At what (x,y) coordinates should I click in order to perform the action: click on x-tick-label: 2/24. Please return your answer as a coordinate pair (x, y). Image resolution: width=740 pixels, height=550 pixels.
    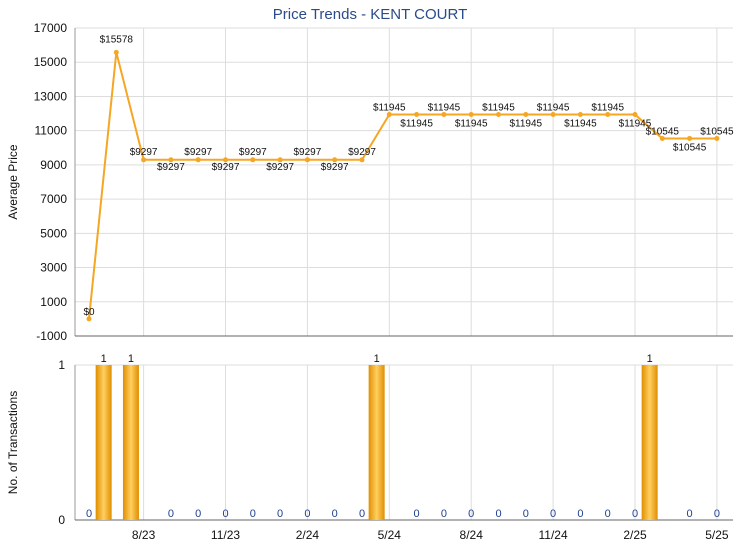
    Looking at the image, I should click on (308, 535).